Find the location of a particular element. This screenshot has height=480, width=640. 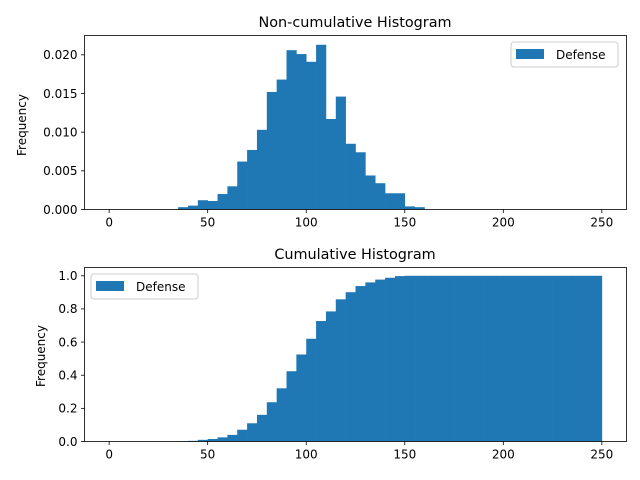

x-tick-label: 0 is located at coordinates (109, 223).